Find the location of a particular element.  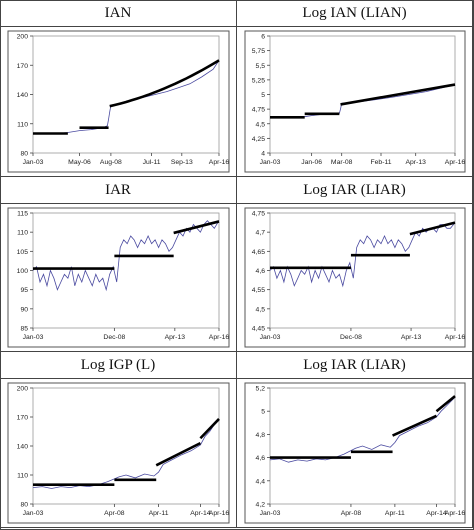

y-tick-label: 4,7 is located at coordinates (261, 233).